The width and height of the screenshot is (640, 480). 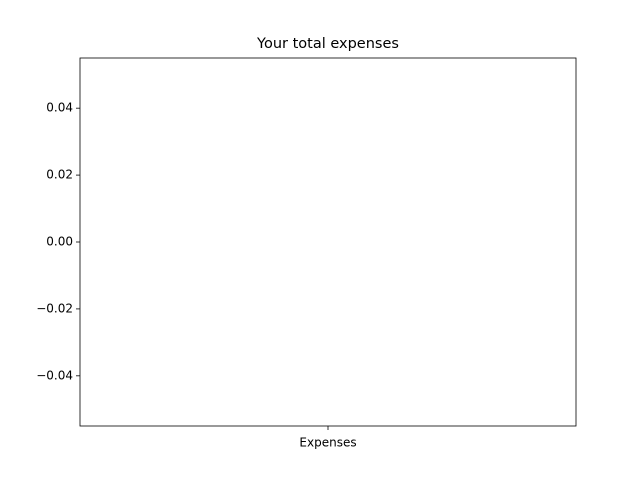 I want to click on y-tick-label: 0.00, so click(x=59, y=242).